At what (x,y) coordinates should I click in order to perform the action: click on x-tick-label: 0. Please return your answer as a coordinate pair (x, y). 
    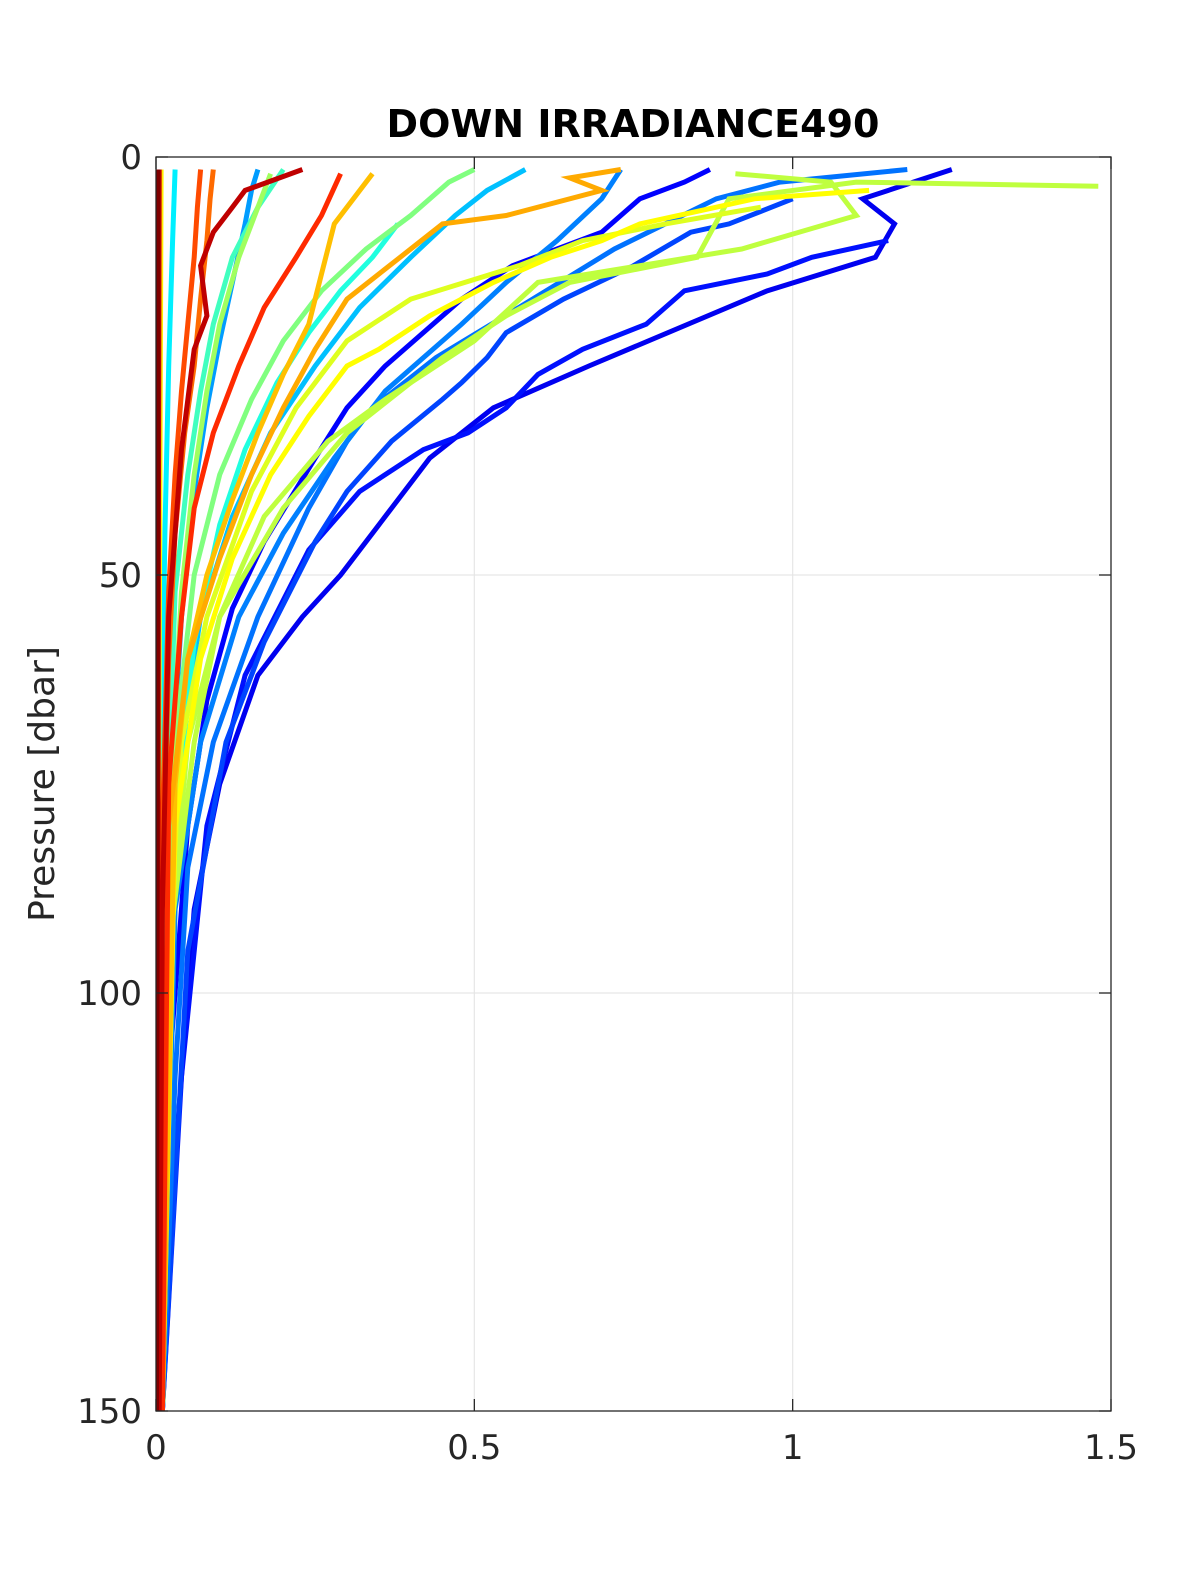
    Looking at the image, I should click on (156, 1448).